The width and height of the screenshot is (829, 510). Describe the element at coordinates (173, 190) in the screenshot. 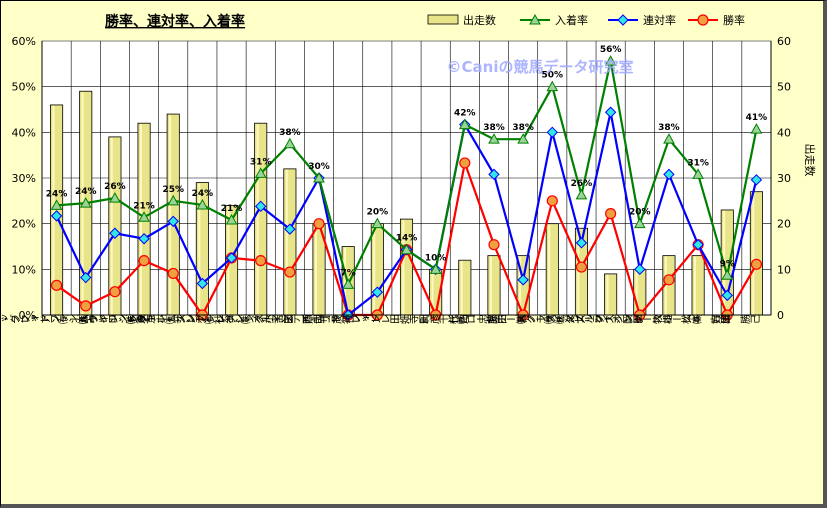

I see `data-label: 25%` at that location.